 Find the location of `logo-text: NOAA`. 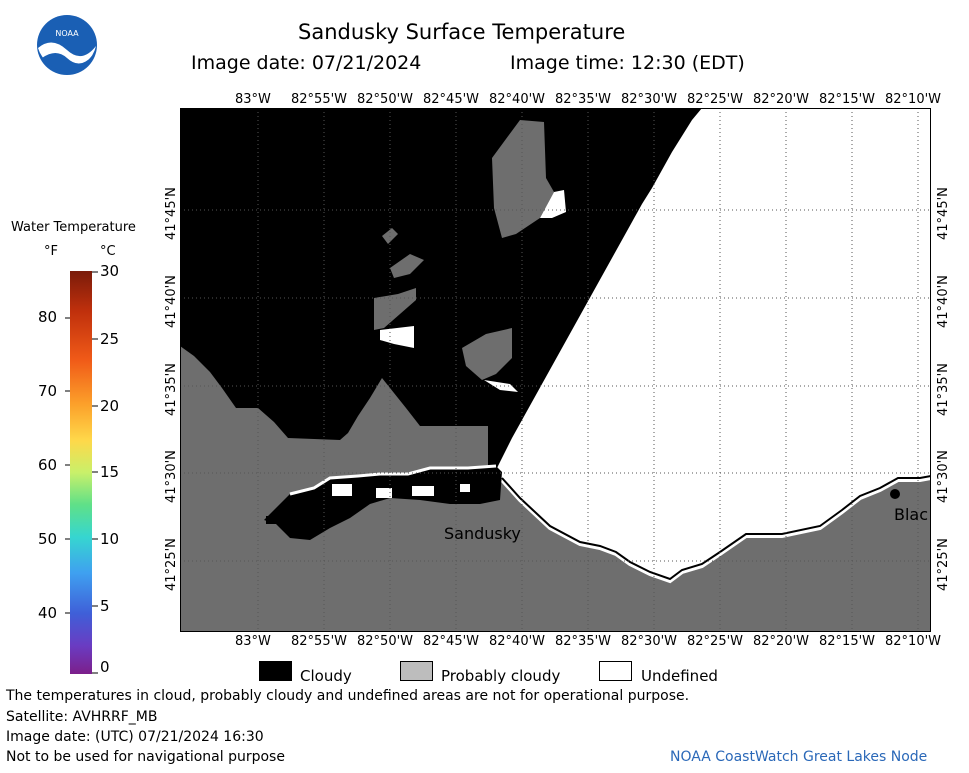

logo-text: NOAA is located at coordinates (67, 33).